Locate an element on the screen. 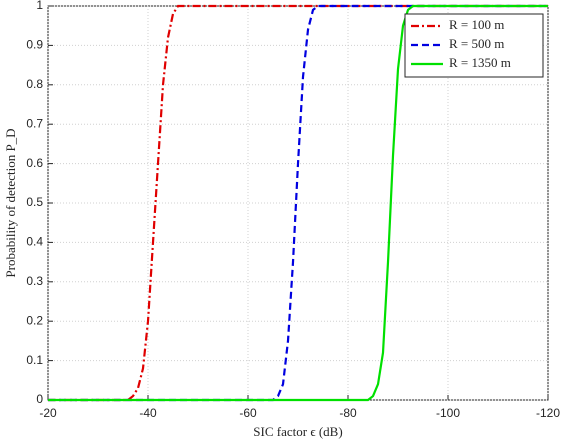 This screenshot has height=444, width=564. y-tick-label: 0.4 is located at coordinates (34, 242).